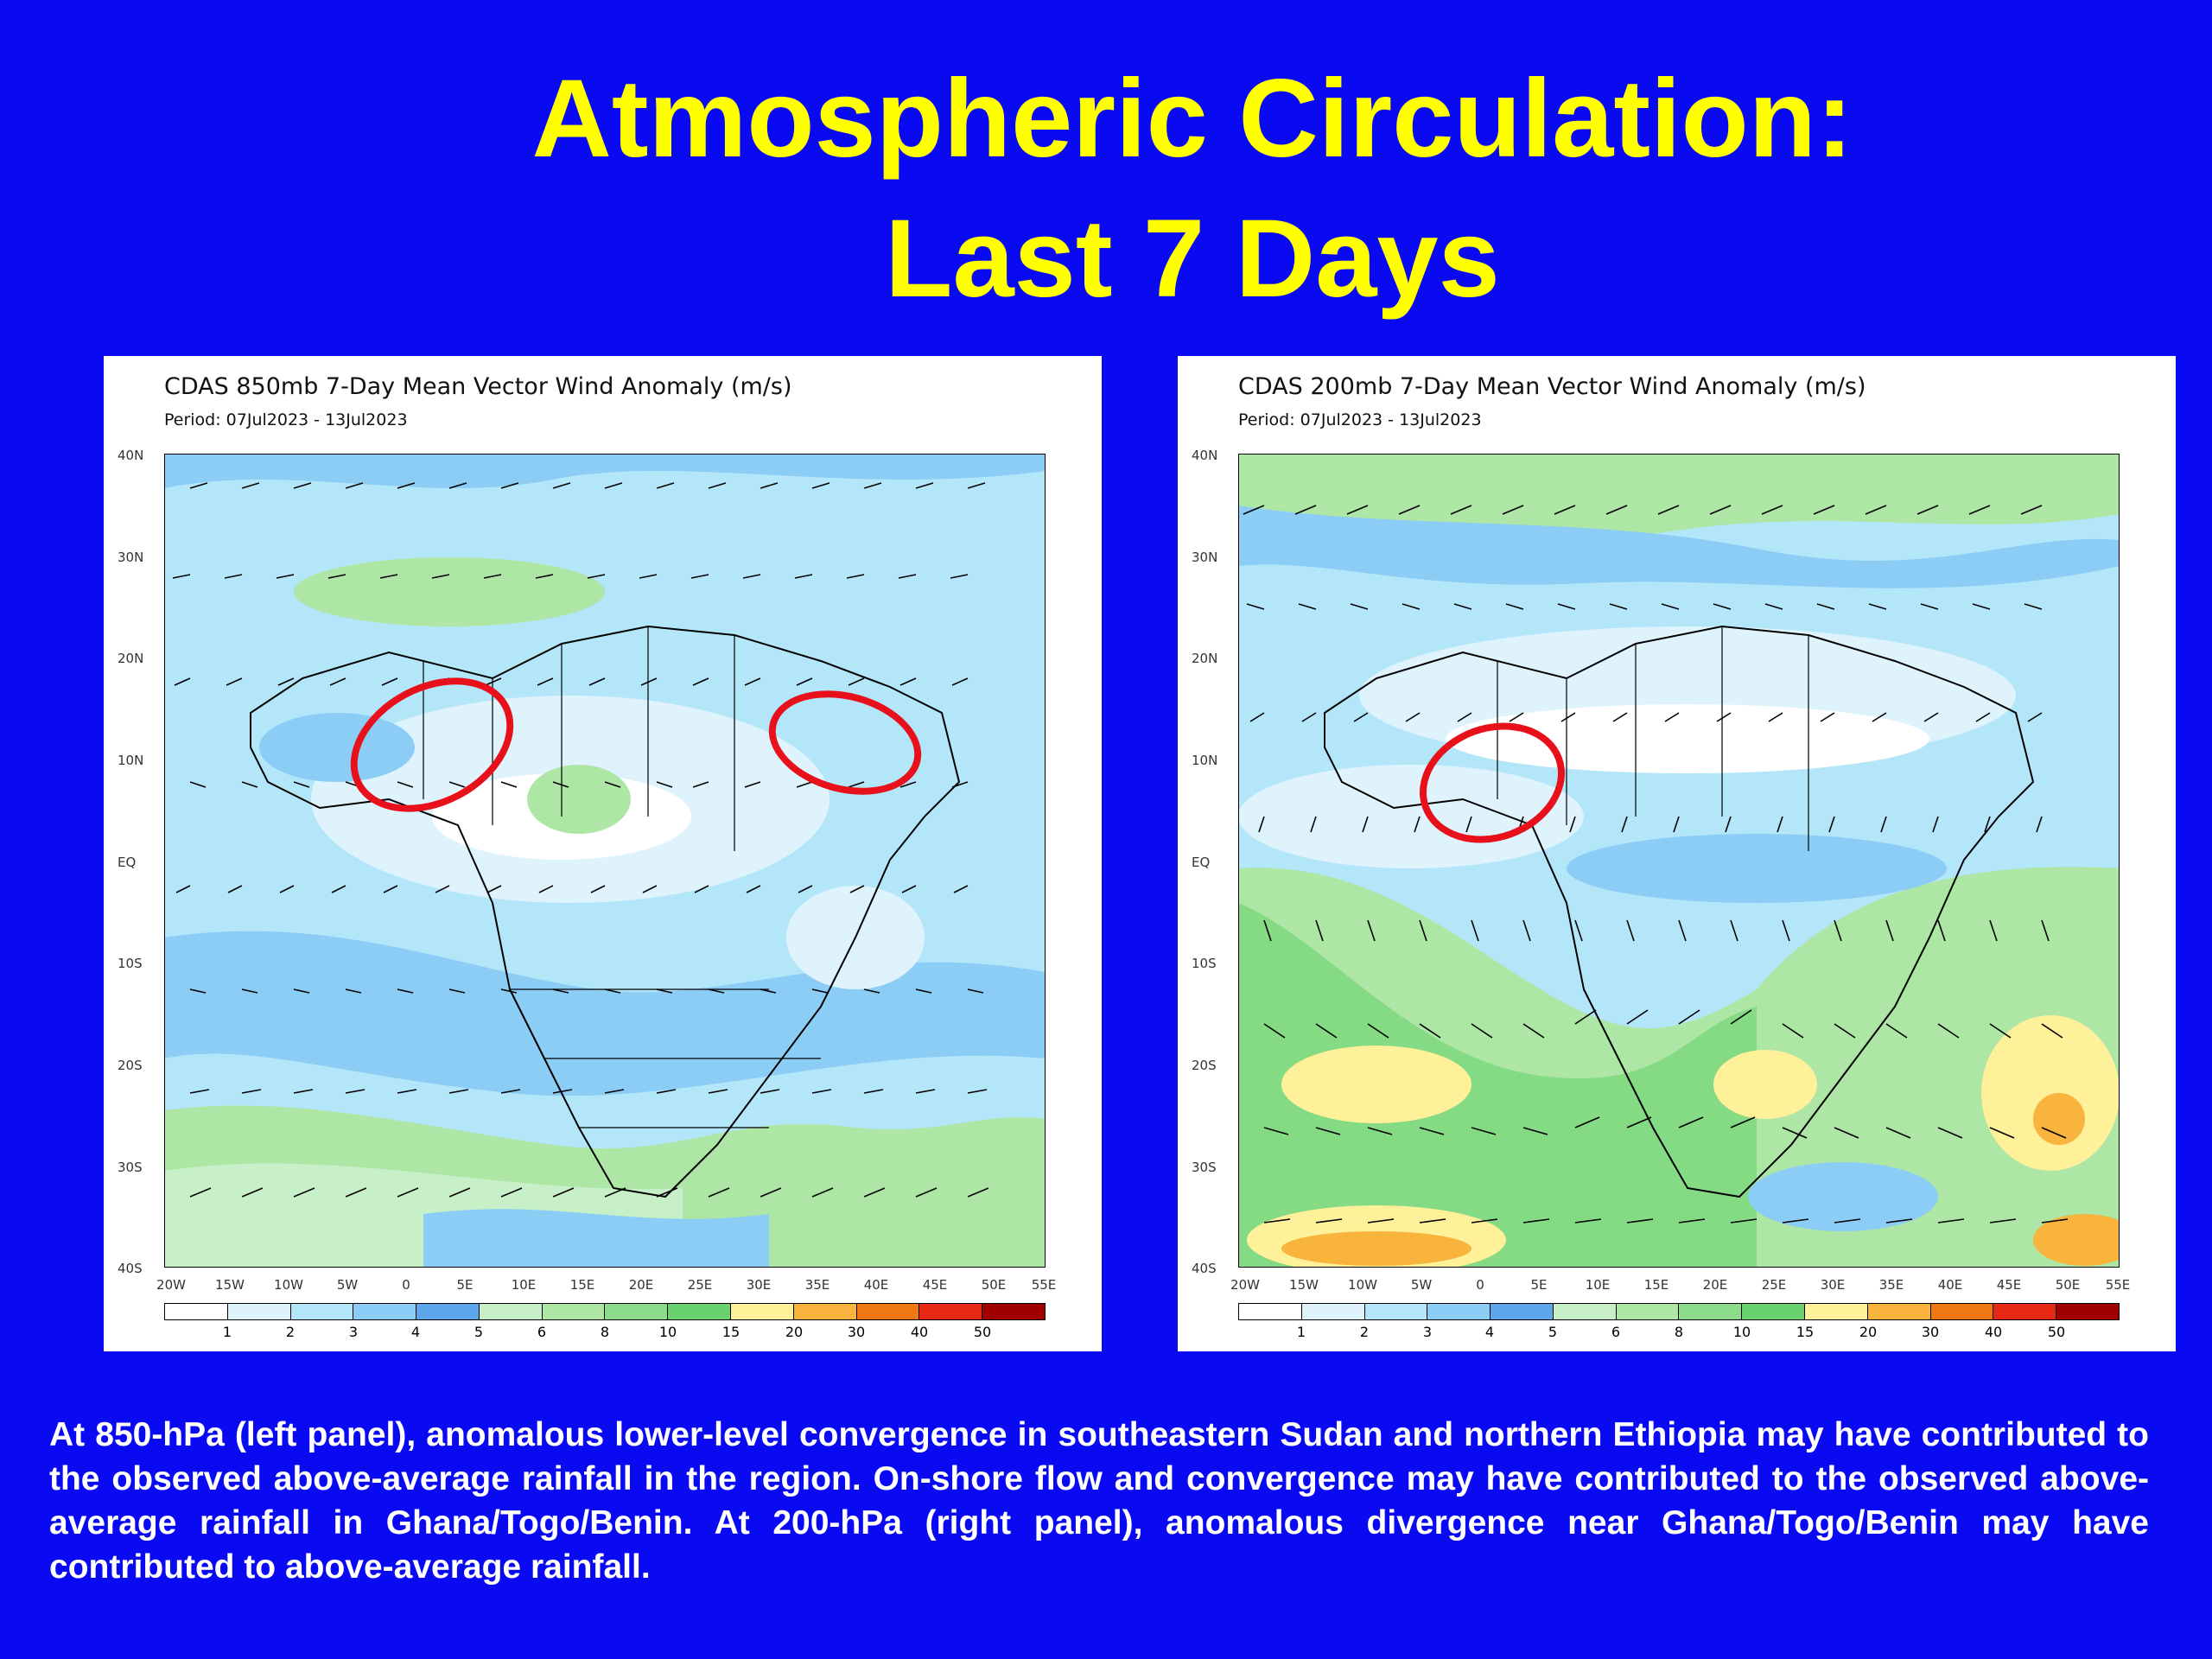  What do you see at coordinates (1192, 119) in the screenshot?
I see `slide-title-line1: Atmospheric Circulation:` at bounding box center [1192, 119].